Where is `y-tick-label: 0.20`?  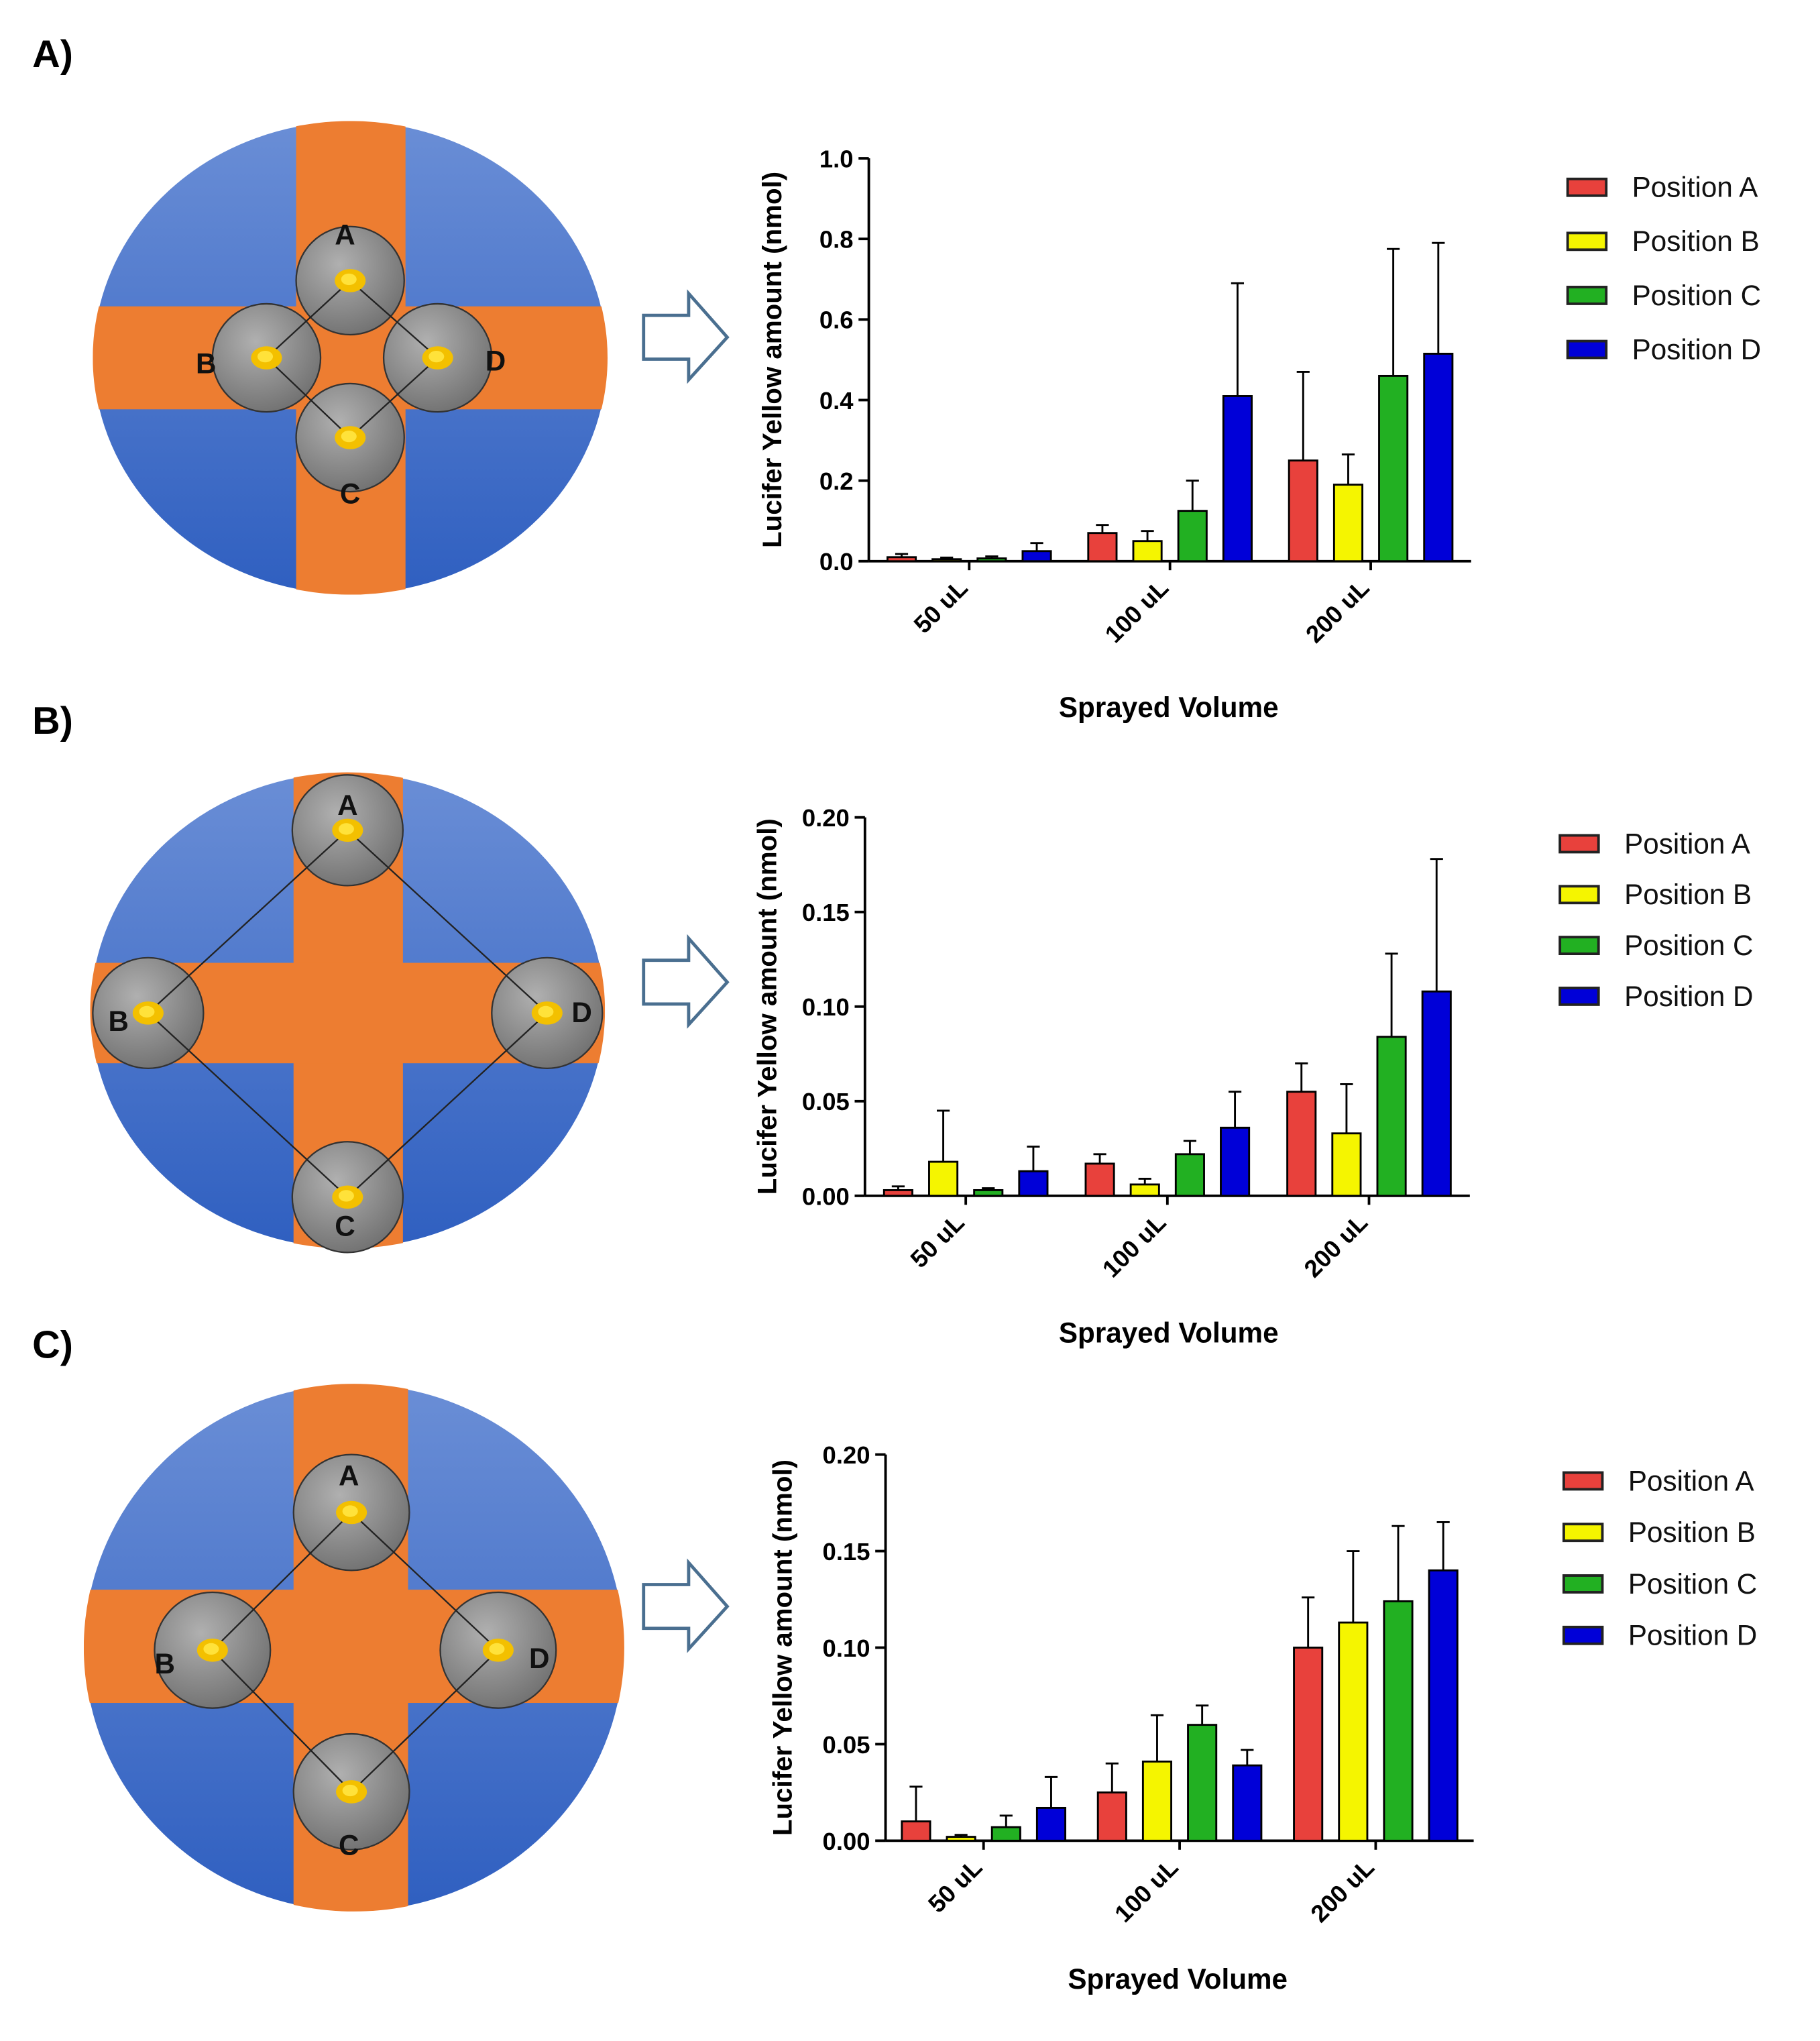 y-tick-label: 0.20 is located at coordinates (826, 818).